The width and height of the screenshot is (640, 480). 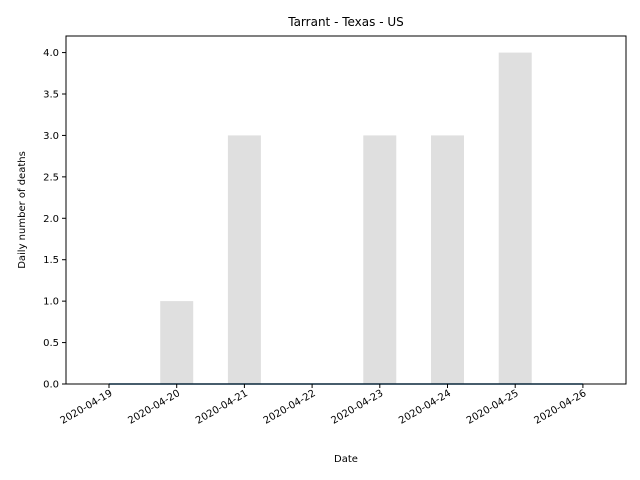 What do you see at coordinates (290, 407) in the screenshot?
I see `x-tick-label: 2020-04-22` at bounding box center [290, 407].